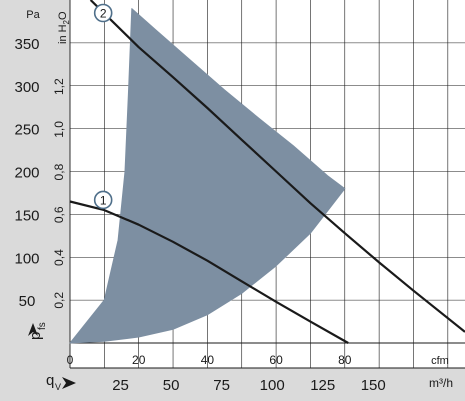 This screenshot has height=401, width=465. Describe the element at coordinates (267, 355) in the screenshot. I see `secondary-x-axis-strip` at that location.